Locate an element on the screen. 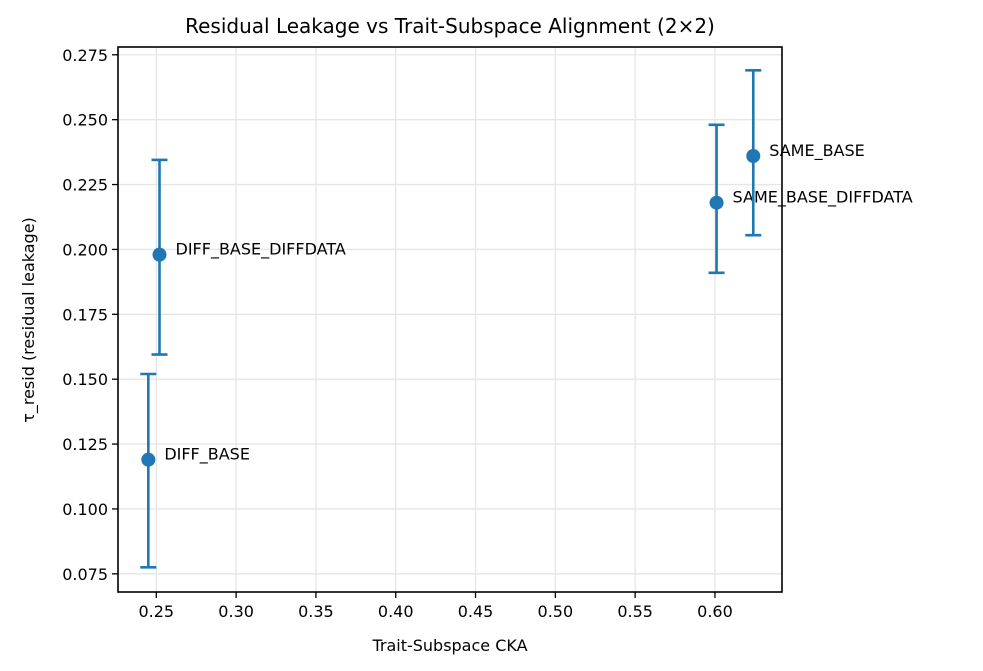  data-point-group: SAME_BASE is located at coordinates (805, 153).